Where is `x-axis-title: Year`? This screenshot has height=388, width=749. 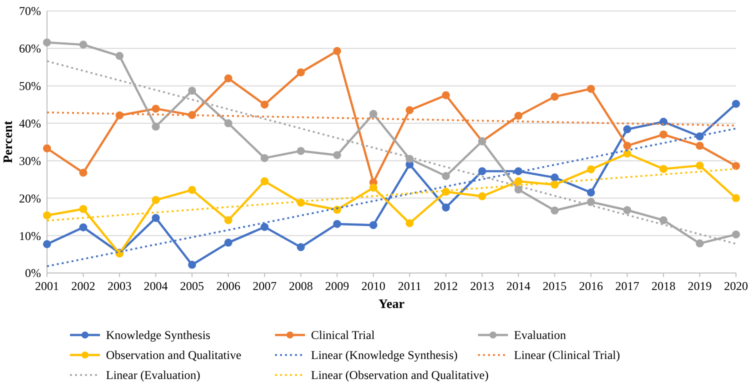 x-axis-title: Year is located at coordinates (391, 303).